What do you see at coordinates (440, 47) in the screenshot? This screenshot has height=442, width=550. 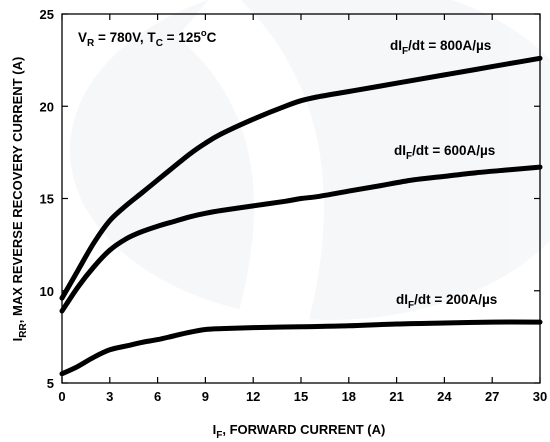 I see `series-label-800: dIF/dt = 800A/µs` at bounding box center [440, 47].